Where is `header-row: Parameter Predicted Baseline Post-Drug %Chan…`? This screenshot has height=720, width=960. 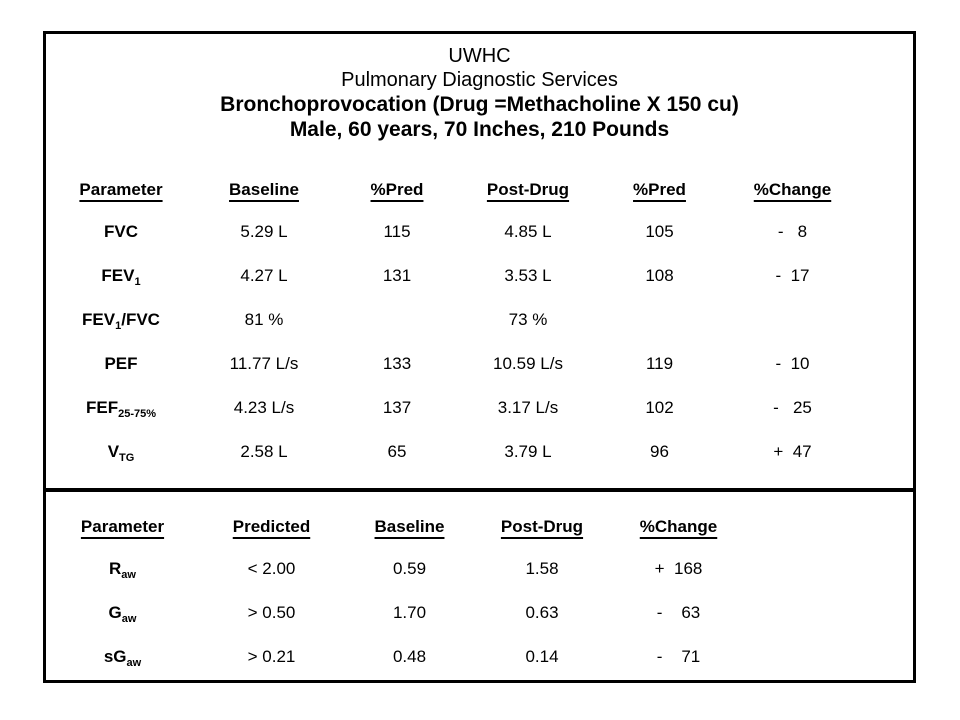 header-row: Parameter Predicted Baseline Post-Drug %Chan… is located at coordinates (479, 527).